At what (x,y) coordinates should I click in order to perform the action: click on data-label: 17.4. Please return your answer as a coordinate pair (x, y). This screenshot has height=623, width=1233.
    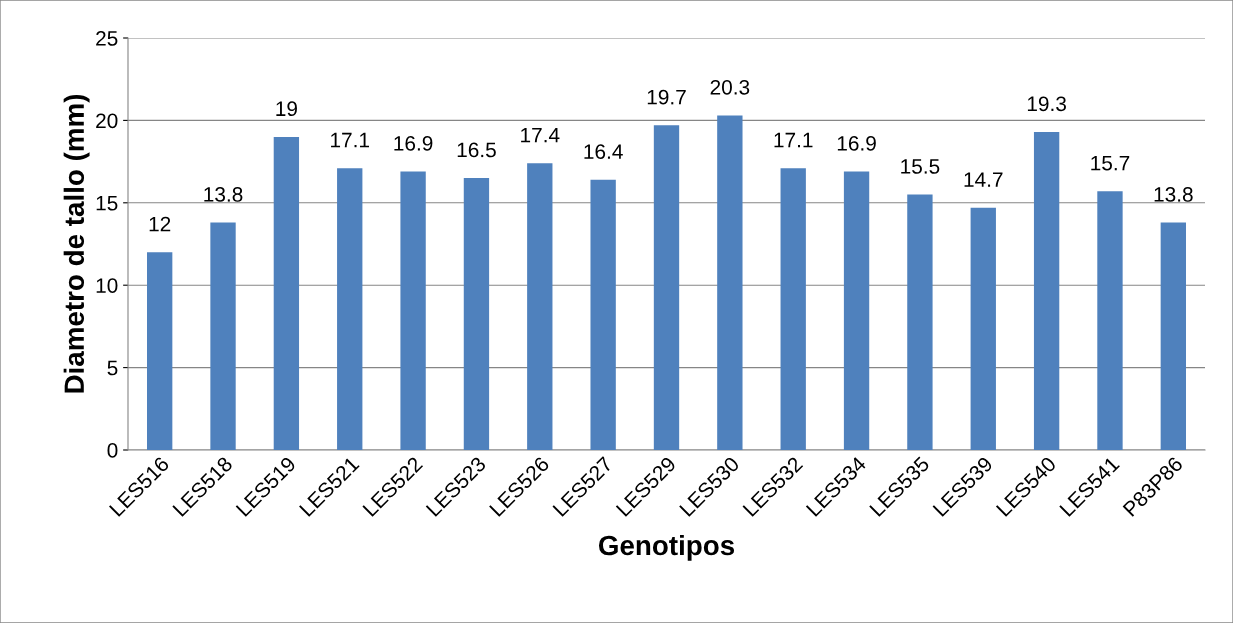
    Looking at the image, I should click on (540, 135).